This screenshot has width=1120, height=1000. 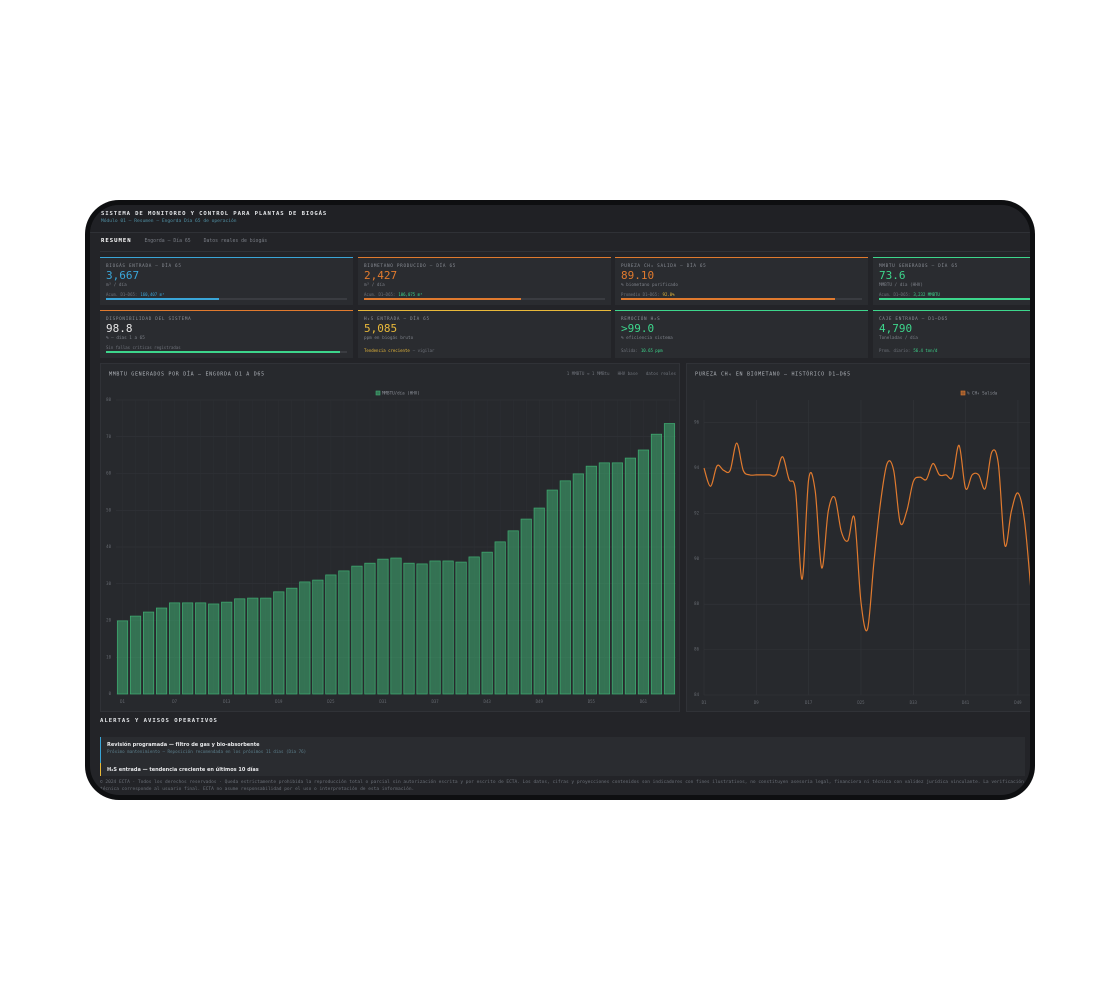 What do you see at coordinates (896, 328) in the screenshot?
I see `kpi-value: 4,790` at bounding box center [896, 328].